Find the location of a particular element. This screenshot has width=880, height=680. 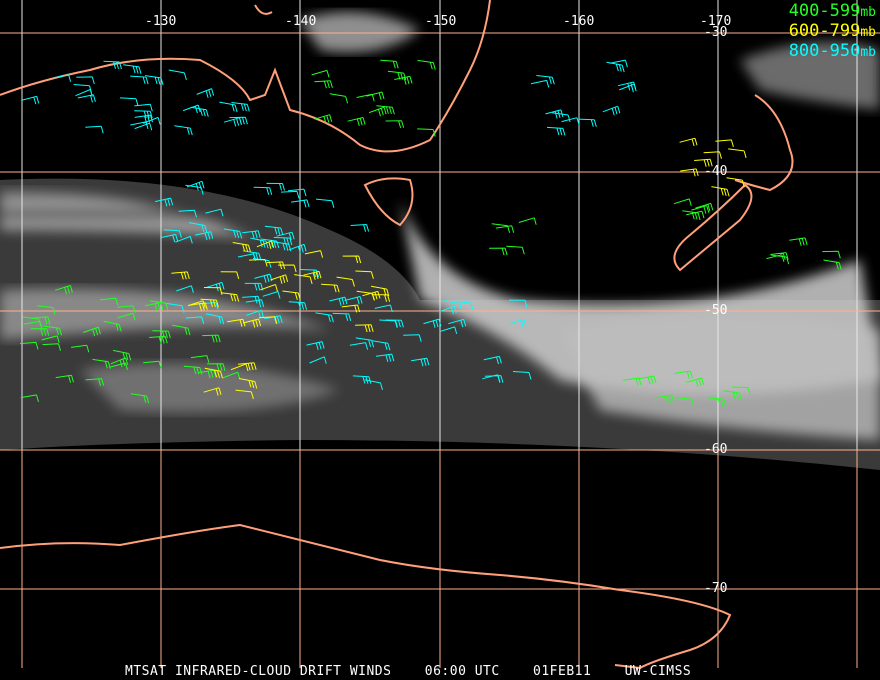

lon-label-160: -160 is located at coordinates (579, 21).